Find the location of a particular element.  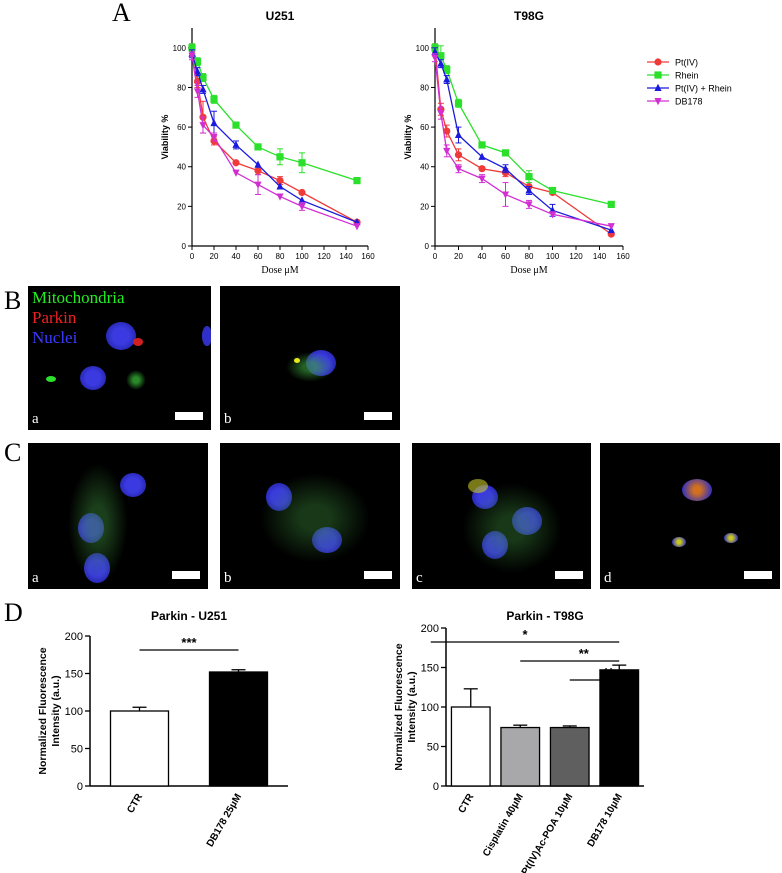

legend-mitochondria: Mitochondria is located at coordinates (78, 297).